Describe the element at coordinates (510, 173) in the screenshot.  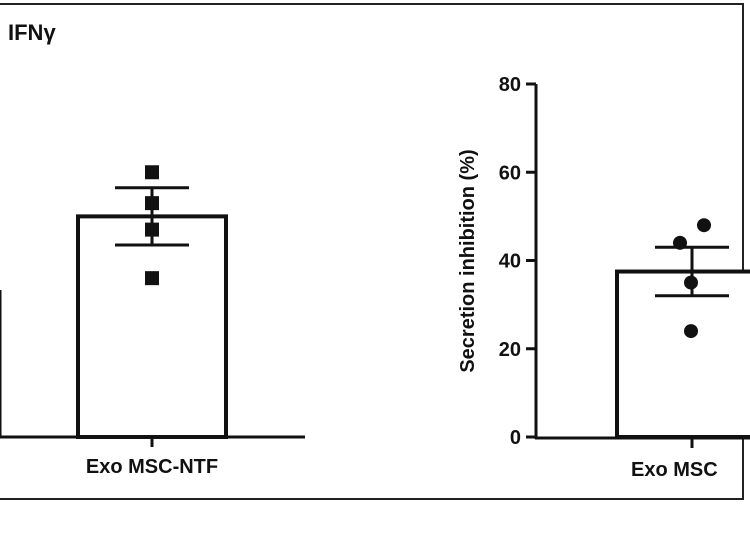
I see `y-tick-label: 60` at that location.